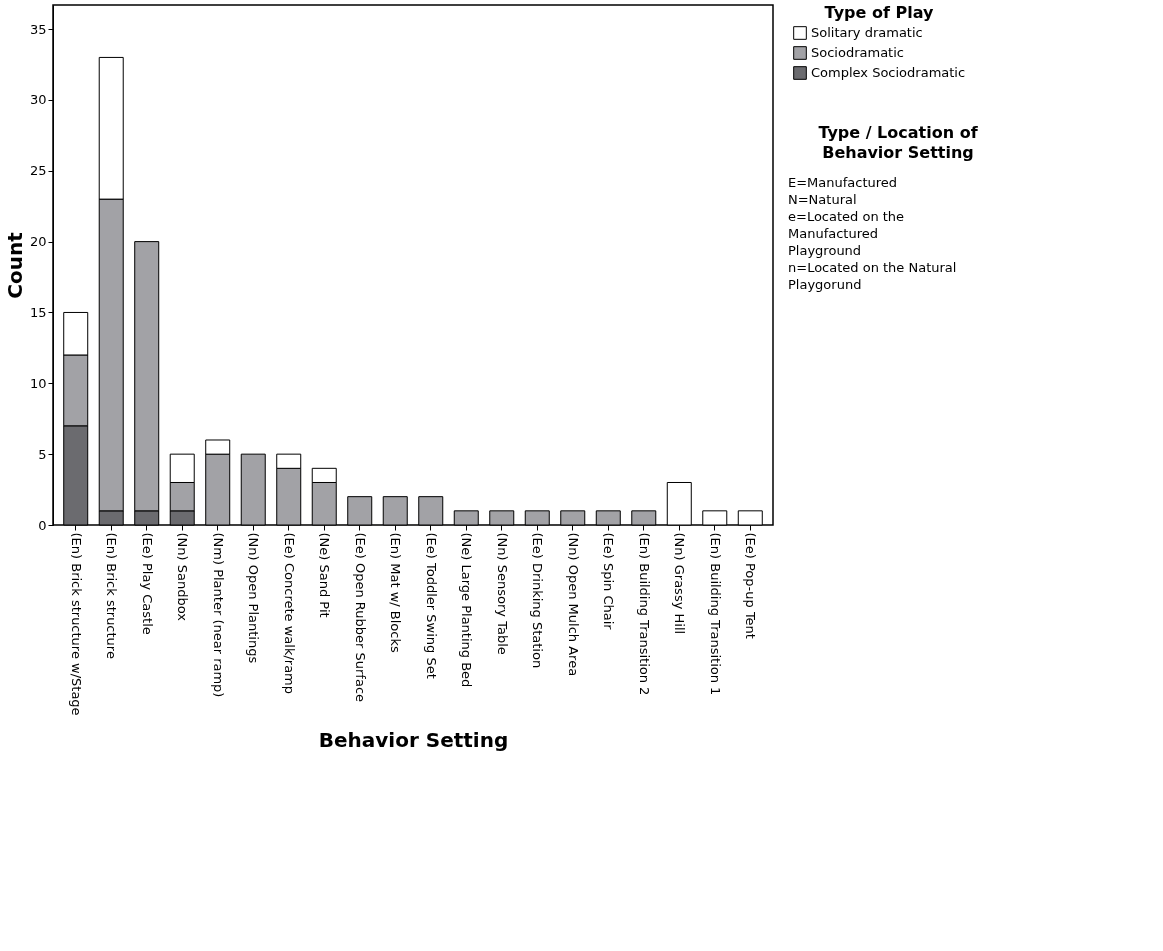 This screenshot has height=951, width=1163. I want to click on x-tick-label: (En) Building Transition 2, so click(644, 614).